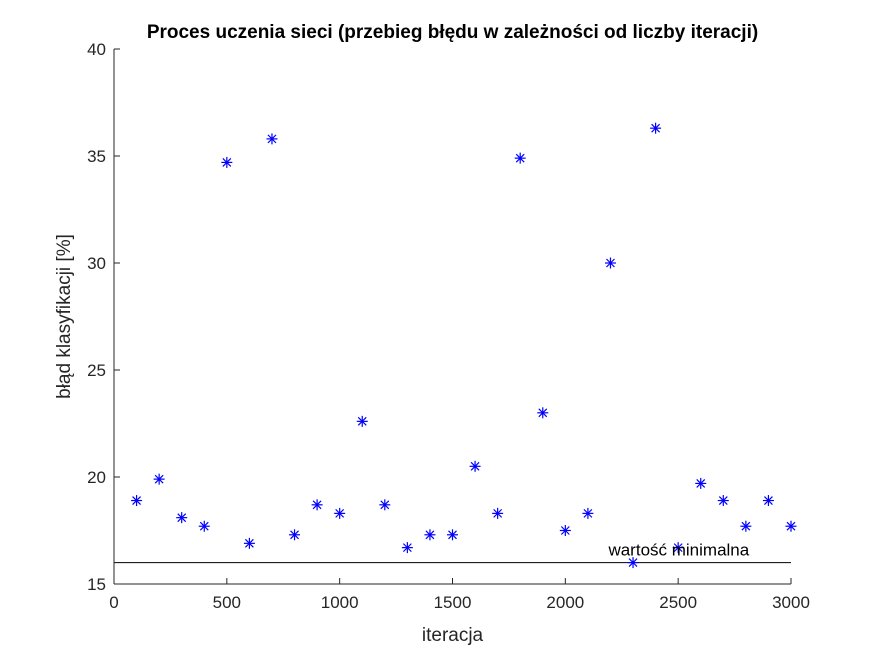  Describe the element at coordinates (565, 602) in the screenshot. I see `x-tick-label: 2000` at that location.